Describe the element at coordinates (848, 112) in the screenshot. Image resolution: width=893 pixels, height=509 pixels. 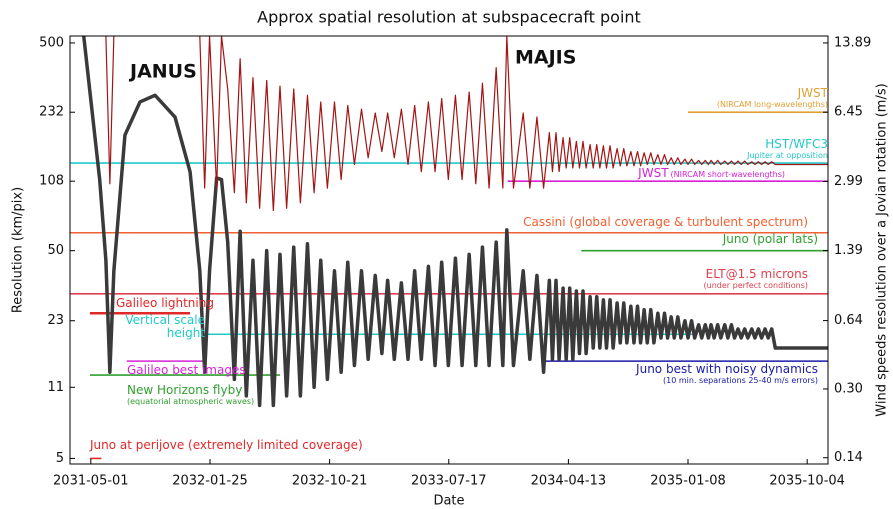
I see `y2-tick-label: 6.45` at that location.